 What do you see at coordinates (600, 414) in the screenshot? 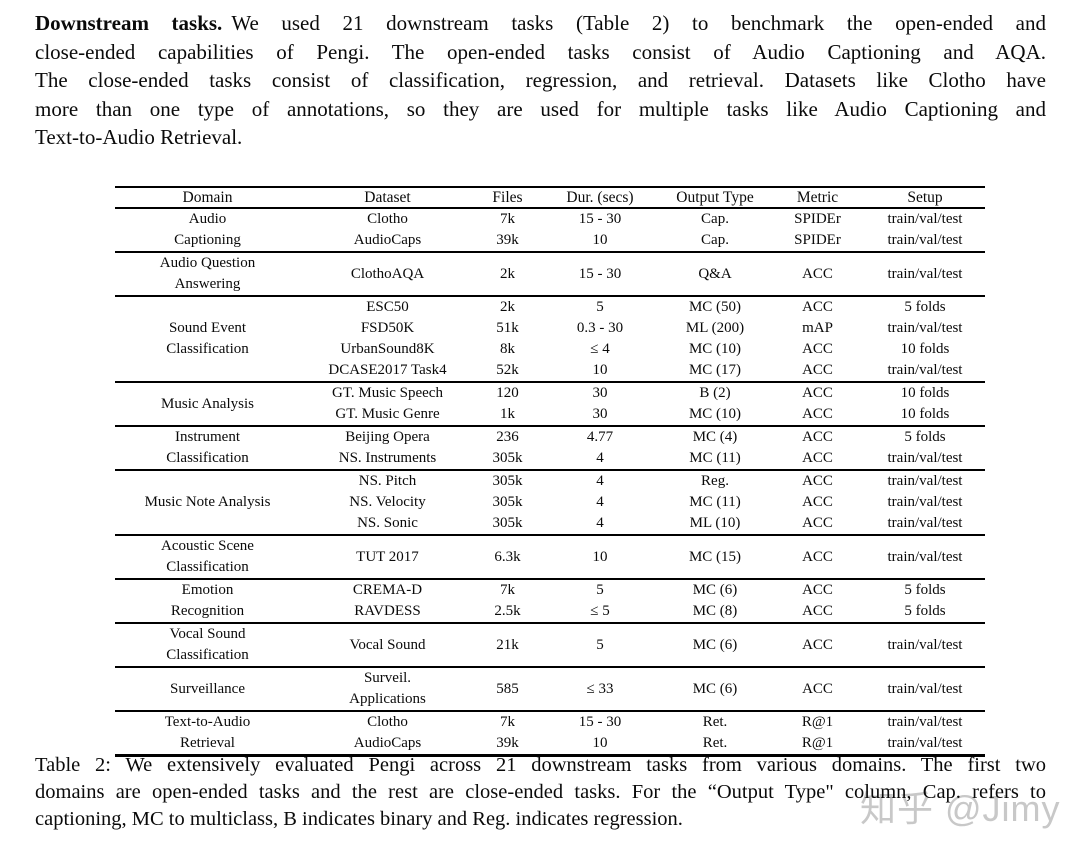
I see `duration-cell: 30` at bounding box center [600, 414].